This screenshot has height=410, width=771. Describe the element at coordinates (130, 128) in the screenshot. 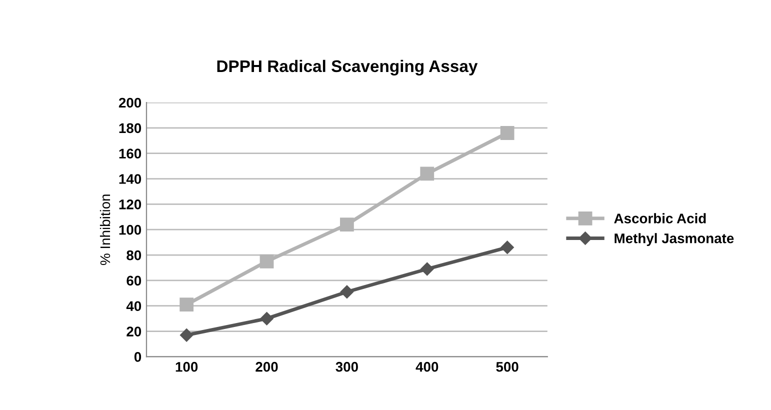

I see `y-tick-label: 180` at that location.